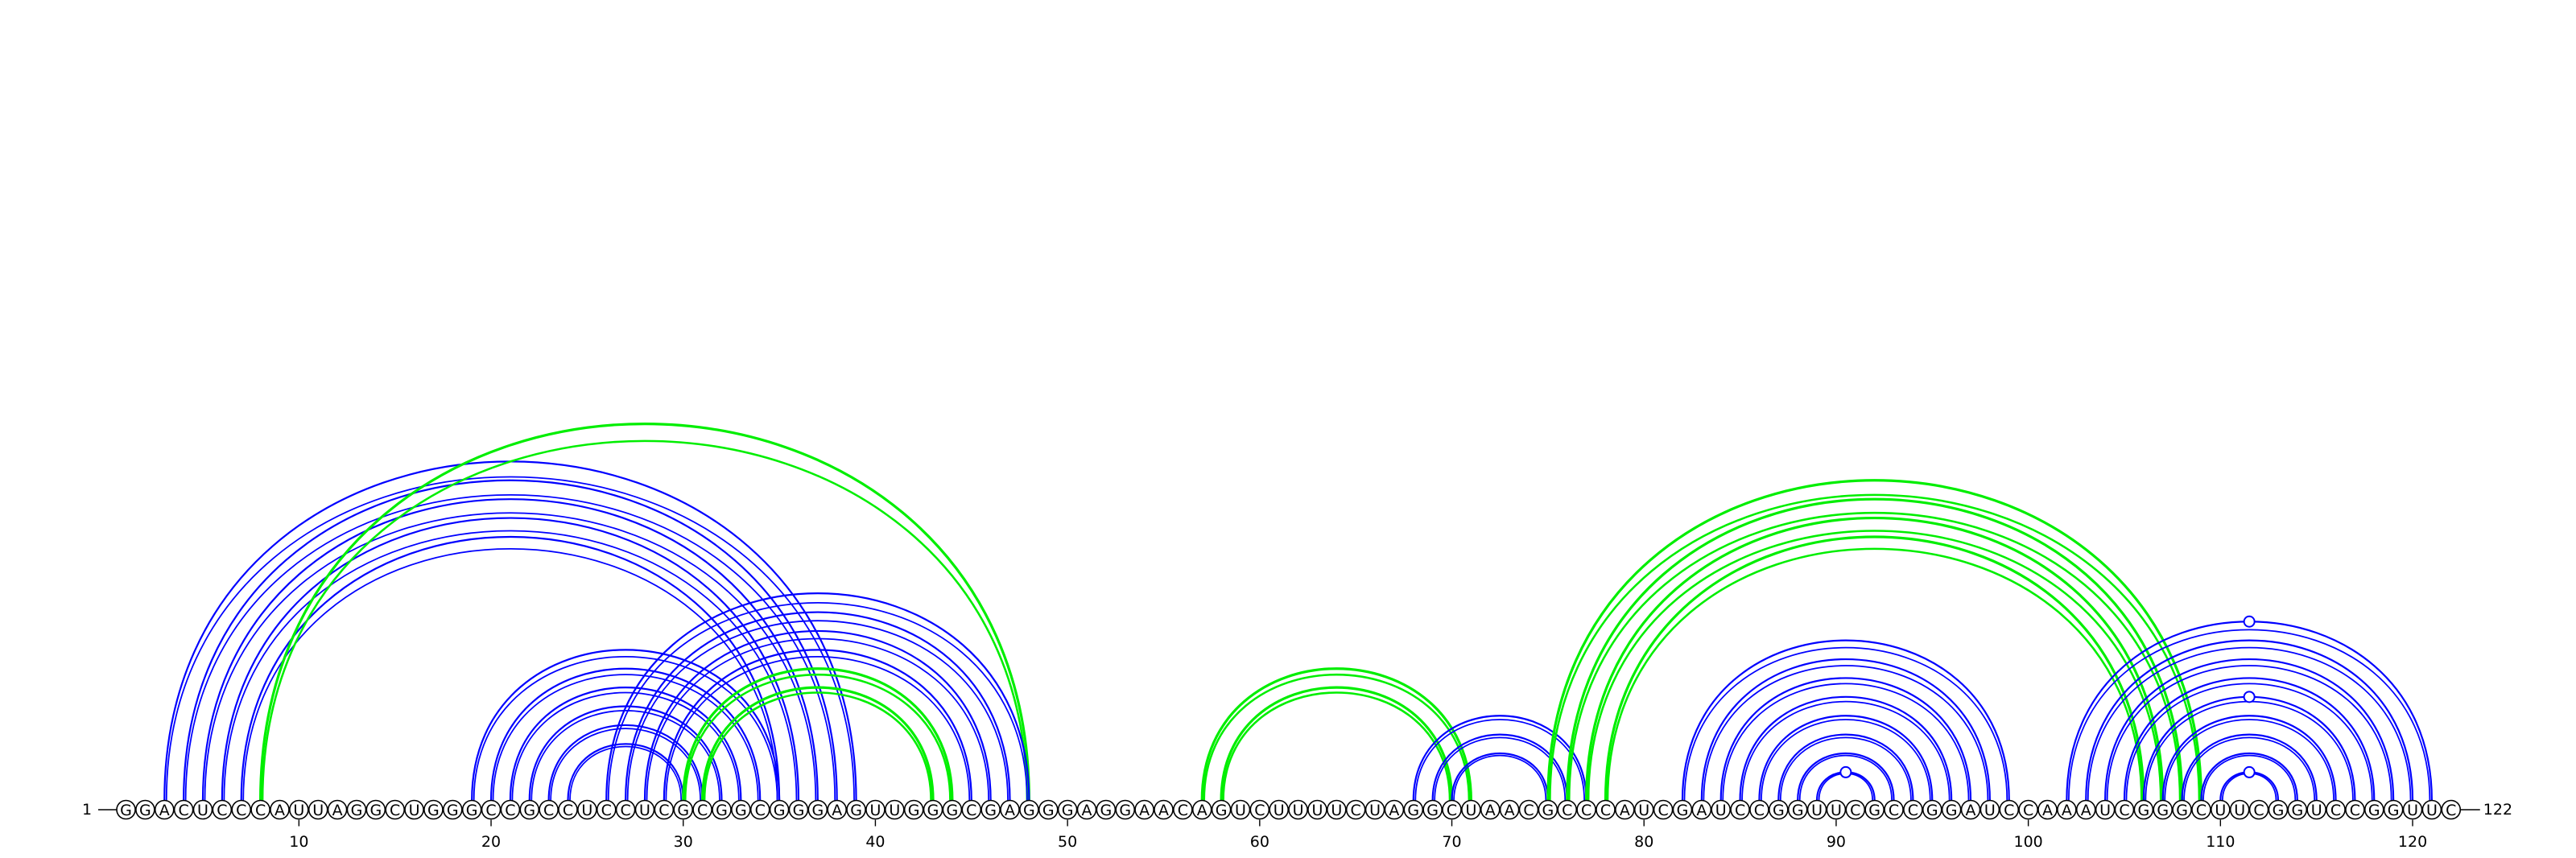 The height and width of the screenshot is (858, 2576). Describe the element at coordinates (1106, 809) in the screenshot. I see `nucleotide-52: G` at that location.